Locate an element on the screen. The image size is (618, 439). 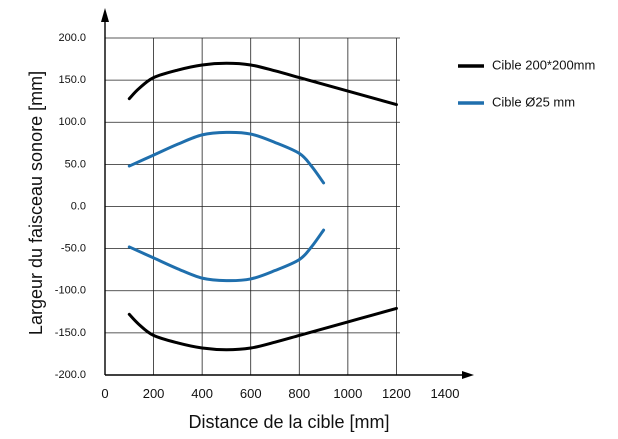
x-axis-arrow is located at coordinates (468, 375).